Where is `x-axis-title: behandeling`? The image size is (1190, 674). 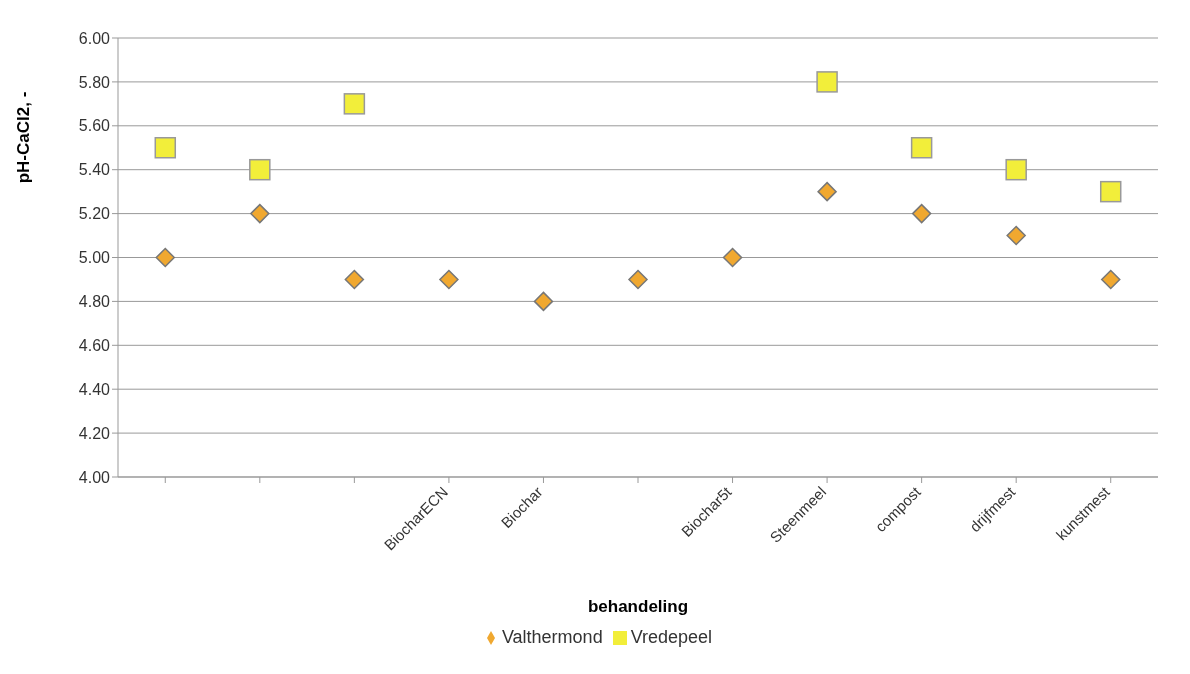 x-axis-title: behandeling is located at coordinates (638, 606).